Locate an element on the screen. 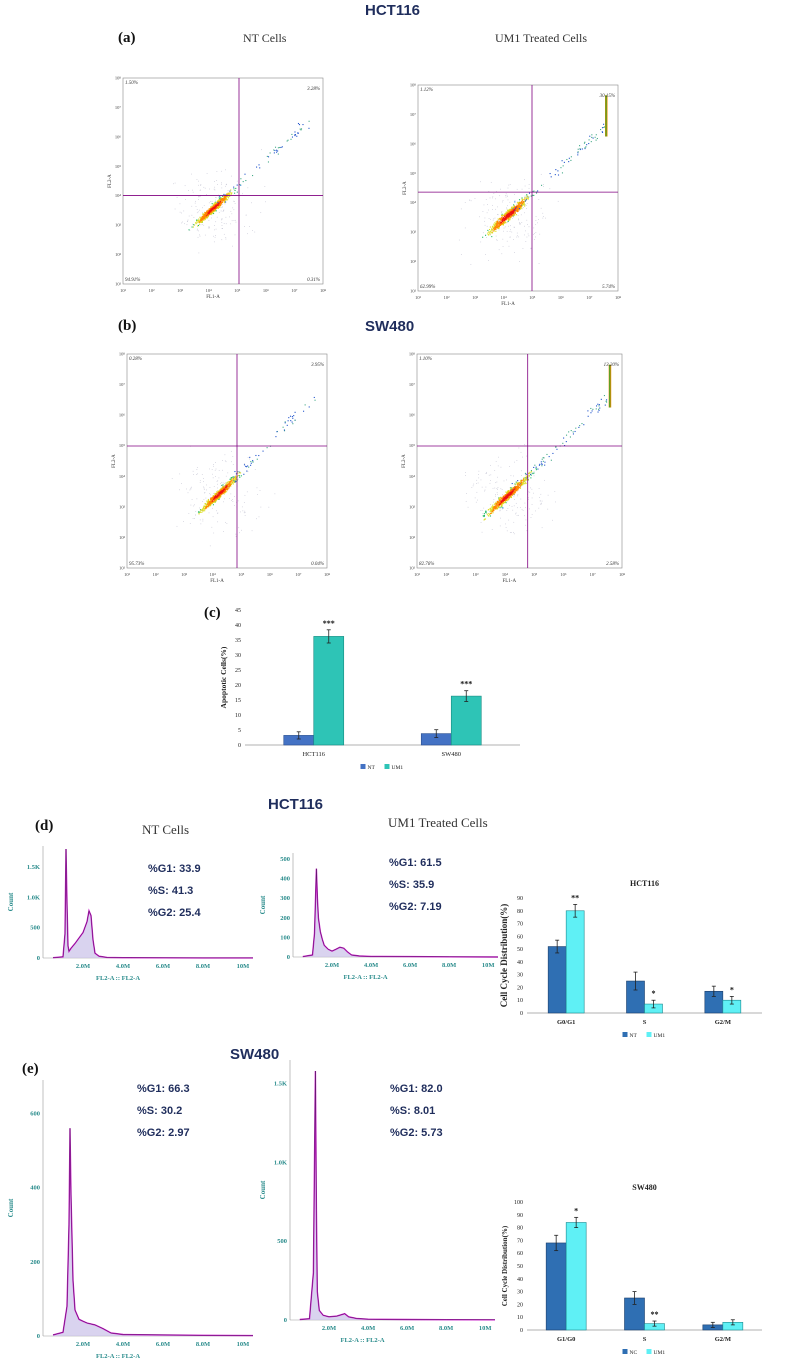  panel-label-e: (e) is located at coordinates (30, 1069).